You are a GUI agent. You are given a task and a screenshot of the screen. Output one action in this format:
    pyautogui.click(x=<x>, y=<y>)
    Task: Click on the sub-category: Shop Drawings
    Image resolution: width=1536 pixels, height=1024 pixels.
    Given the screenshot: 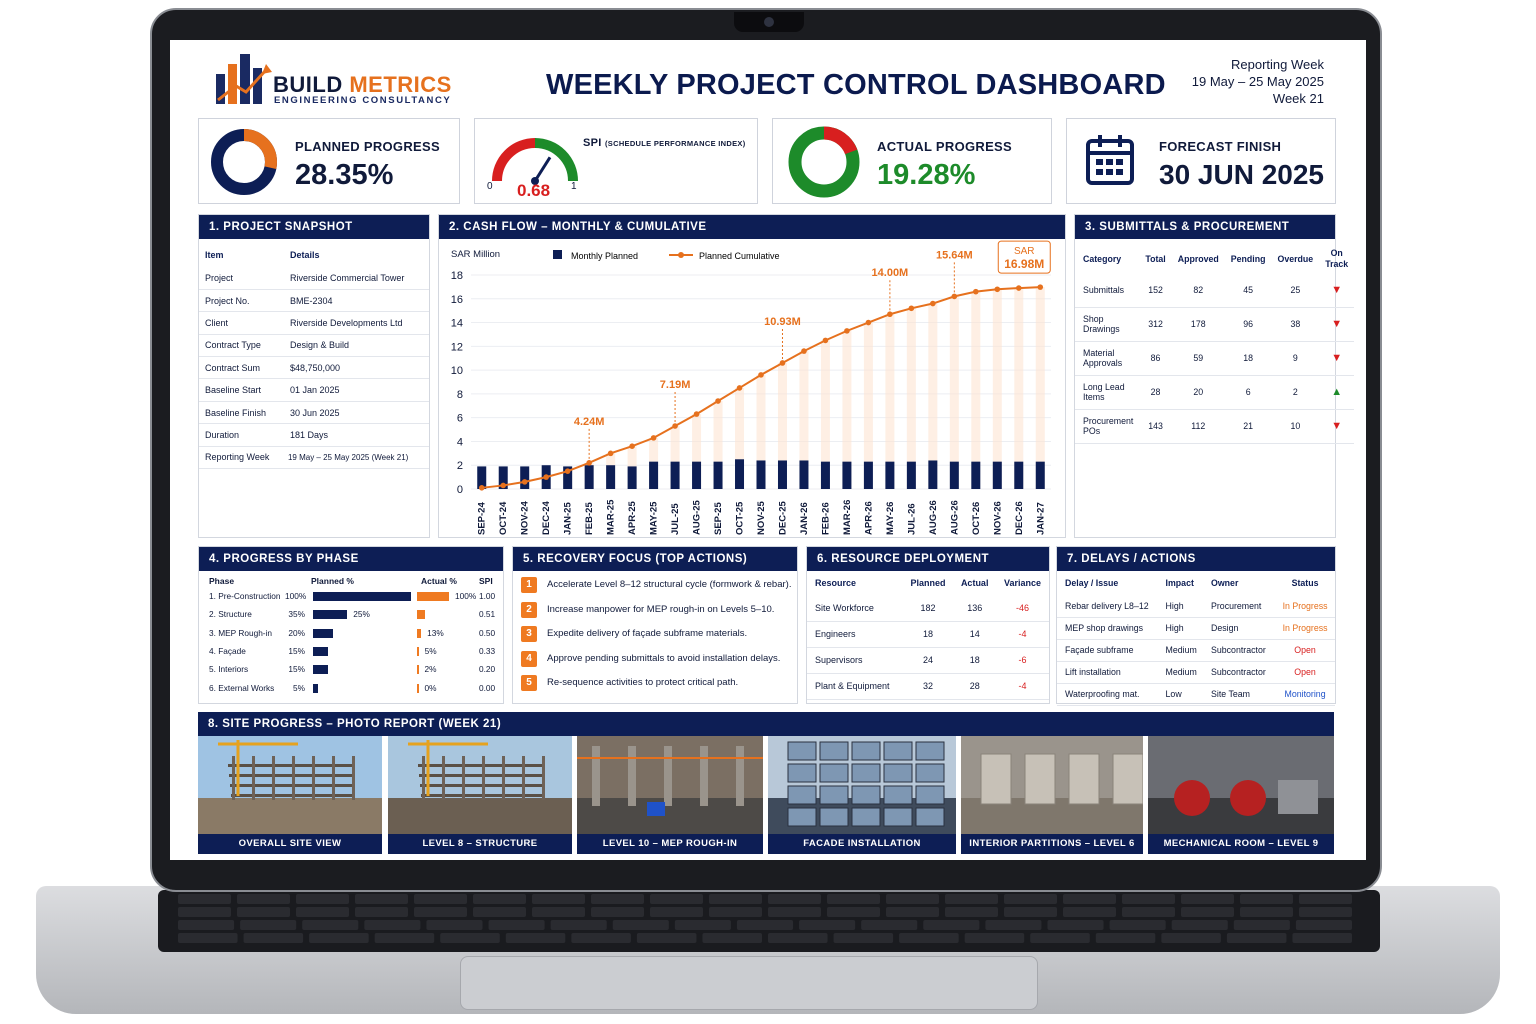 What is the action you would take?
    pyautogui.click(x=1107, y=324)
    